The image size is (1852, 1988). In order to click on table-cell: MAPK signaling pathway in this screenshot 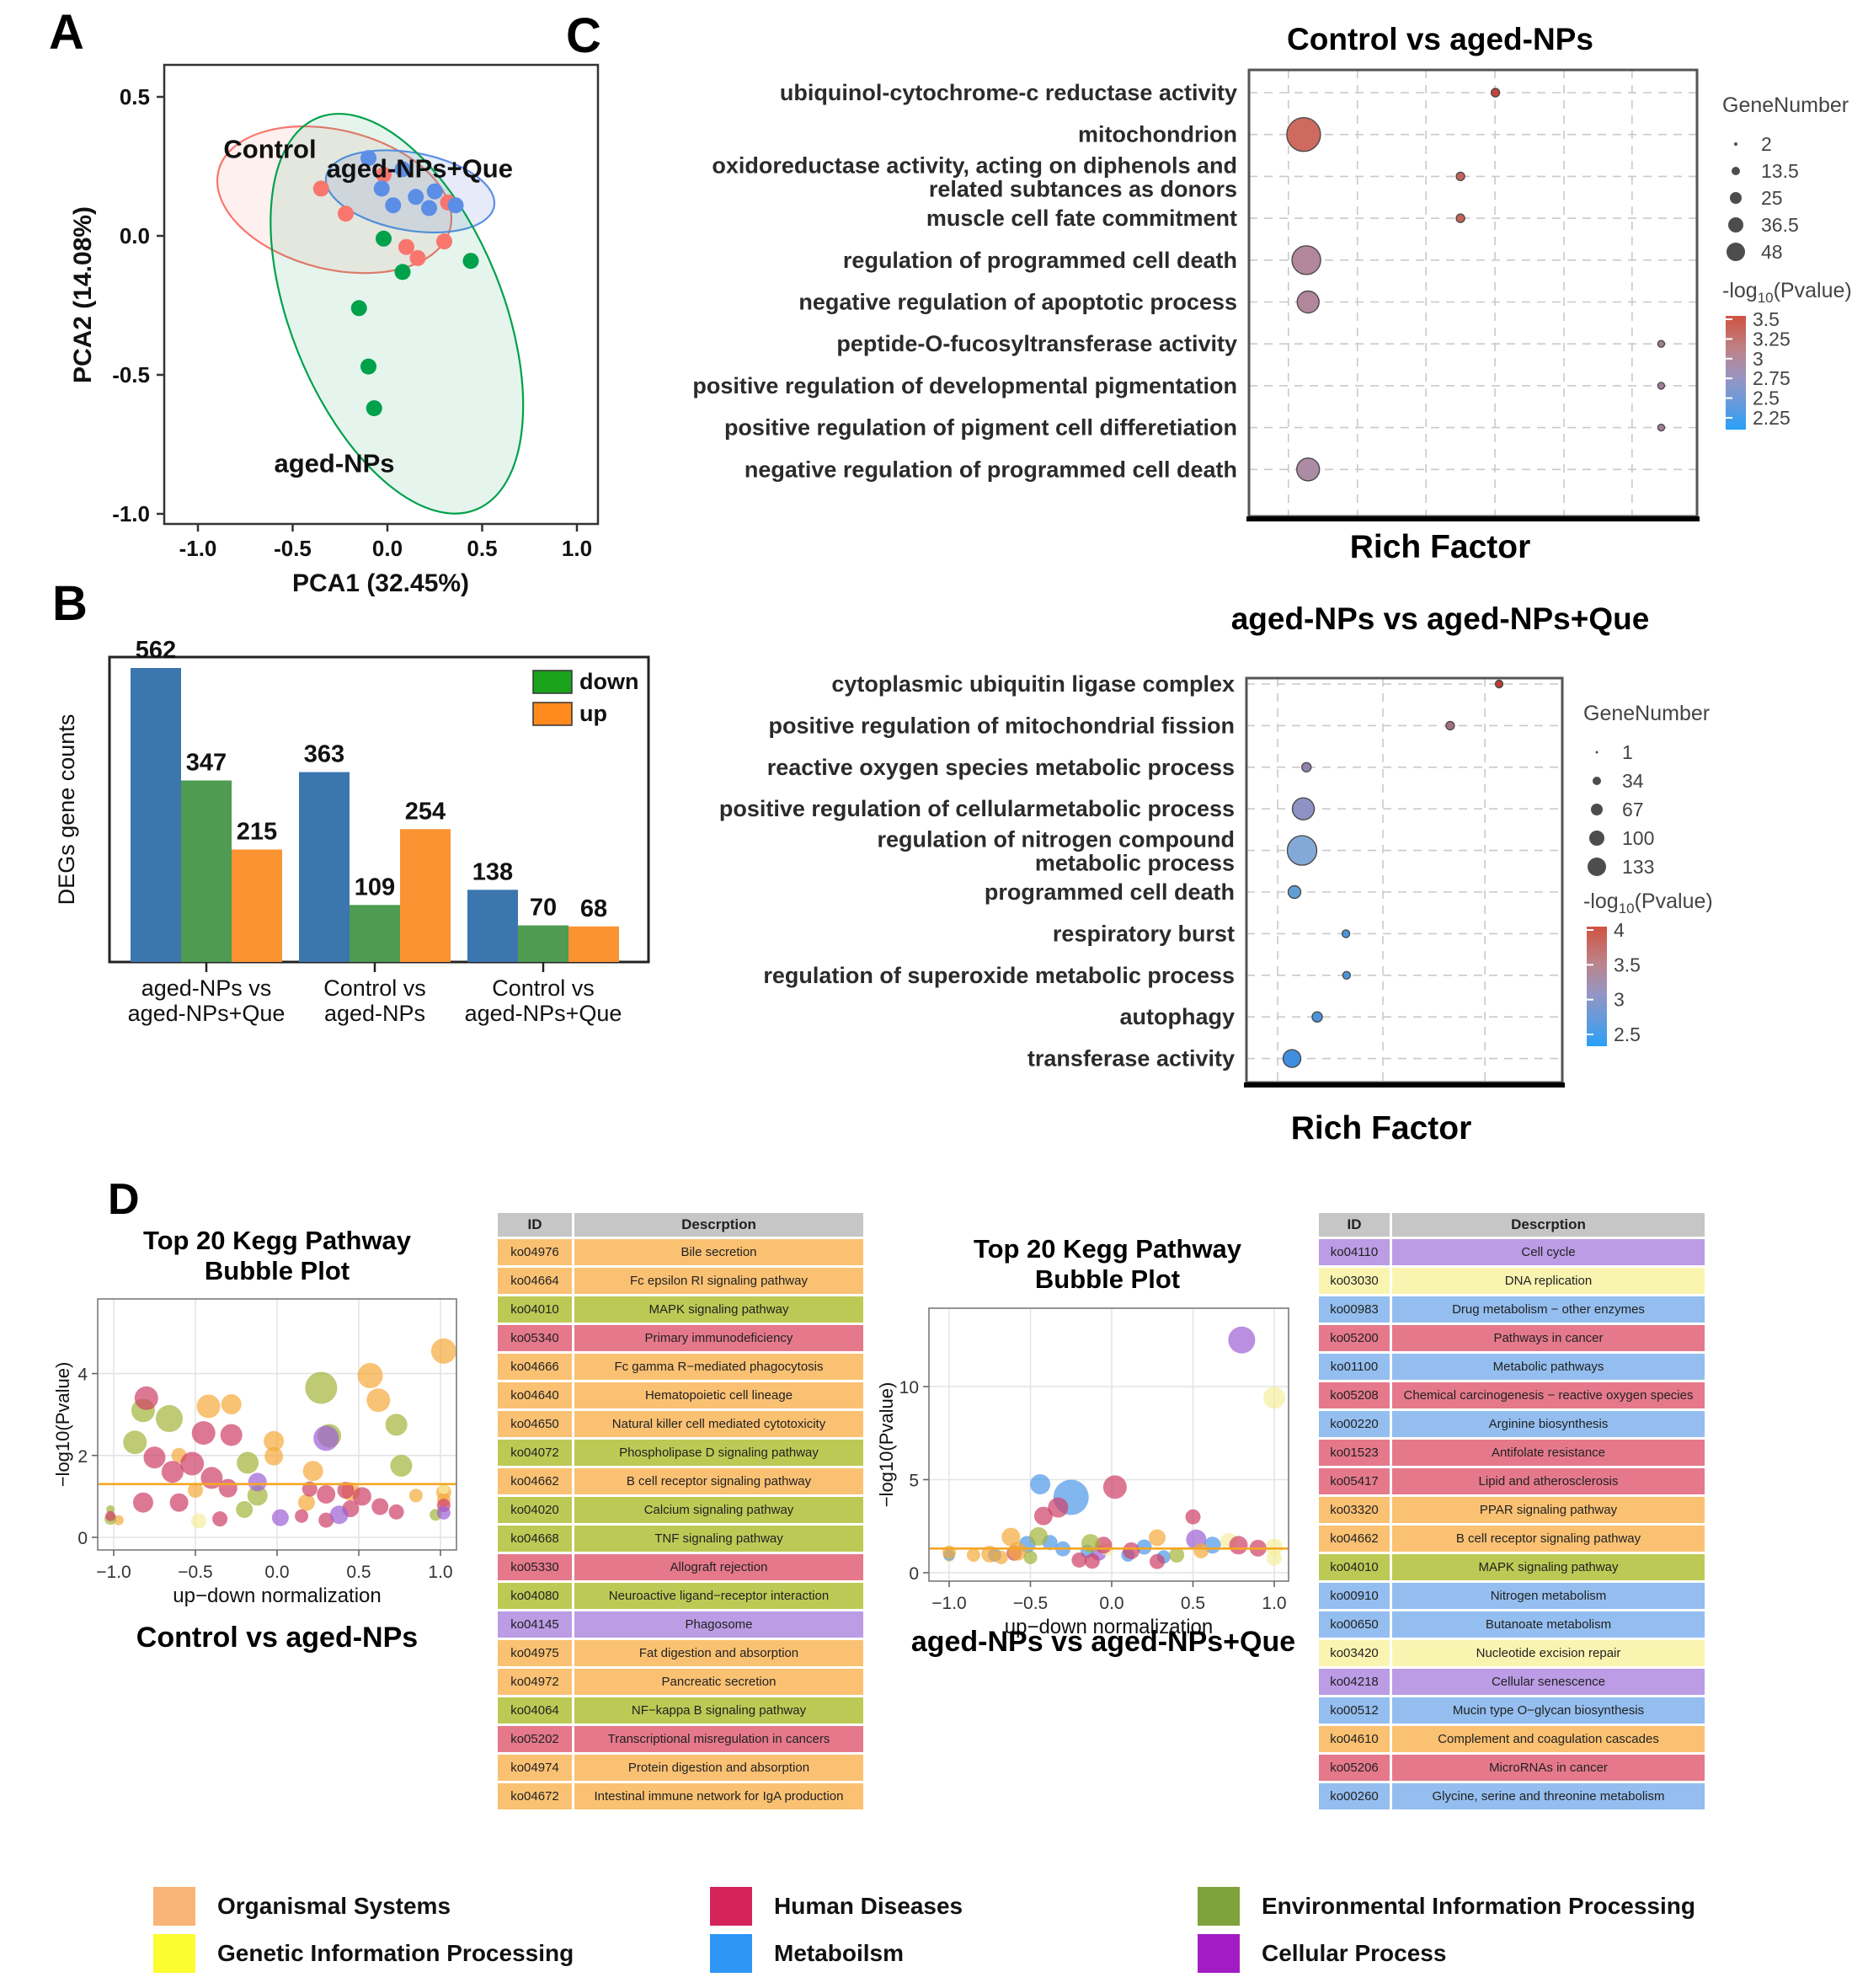, I will do `click(718, 1310)`.